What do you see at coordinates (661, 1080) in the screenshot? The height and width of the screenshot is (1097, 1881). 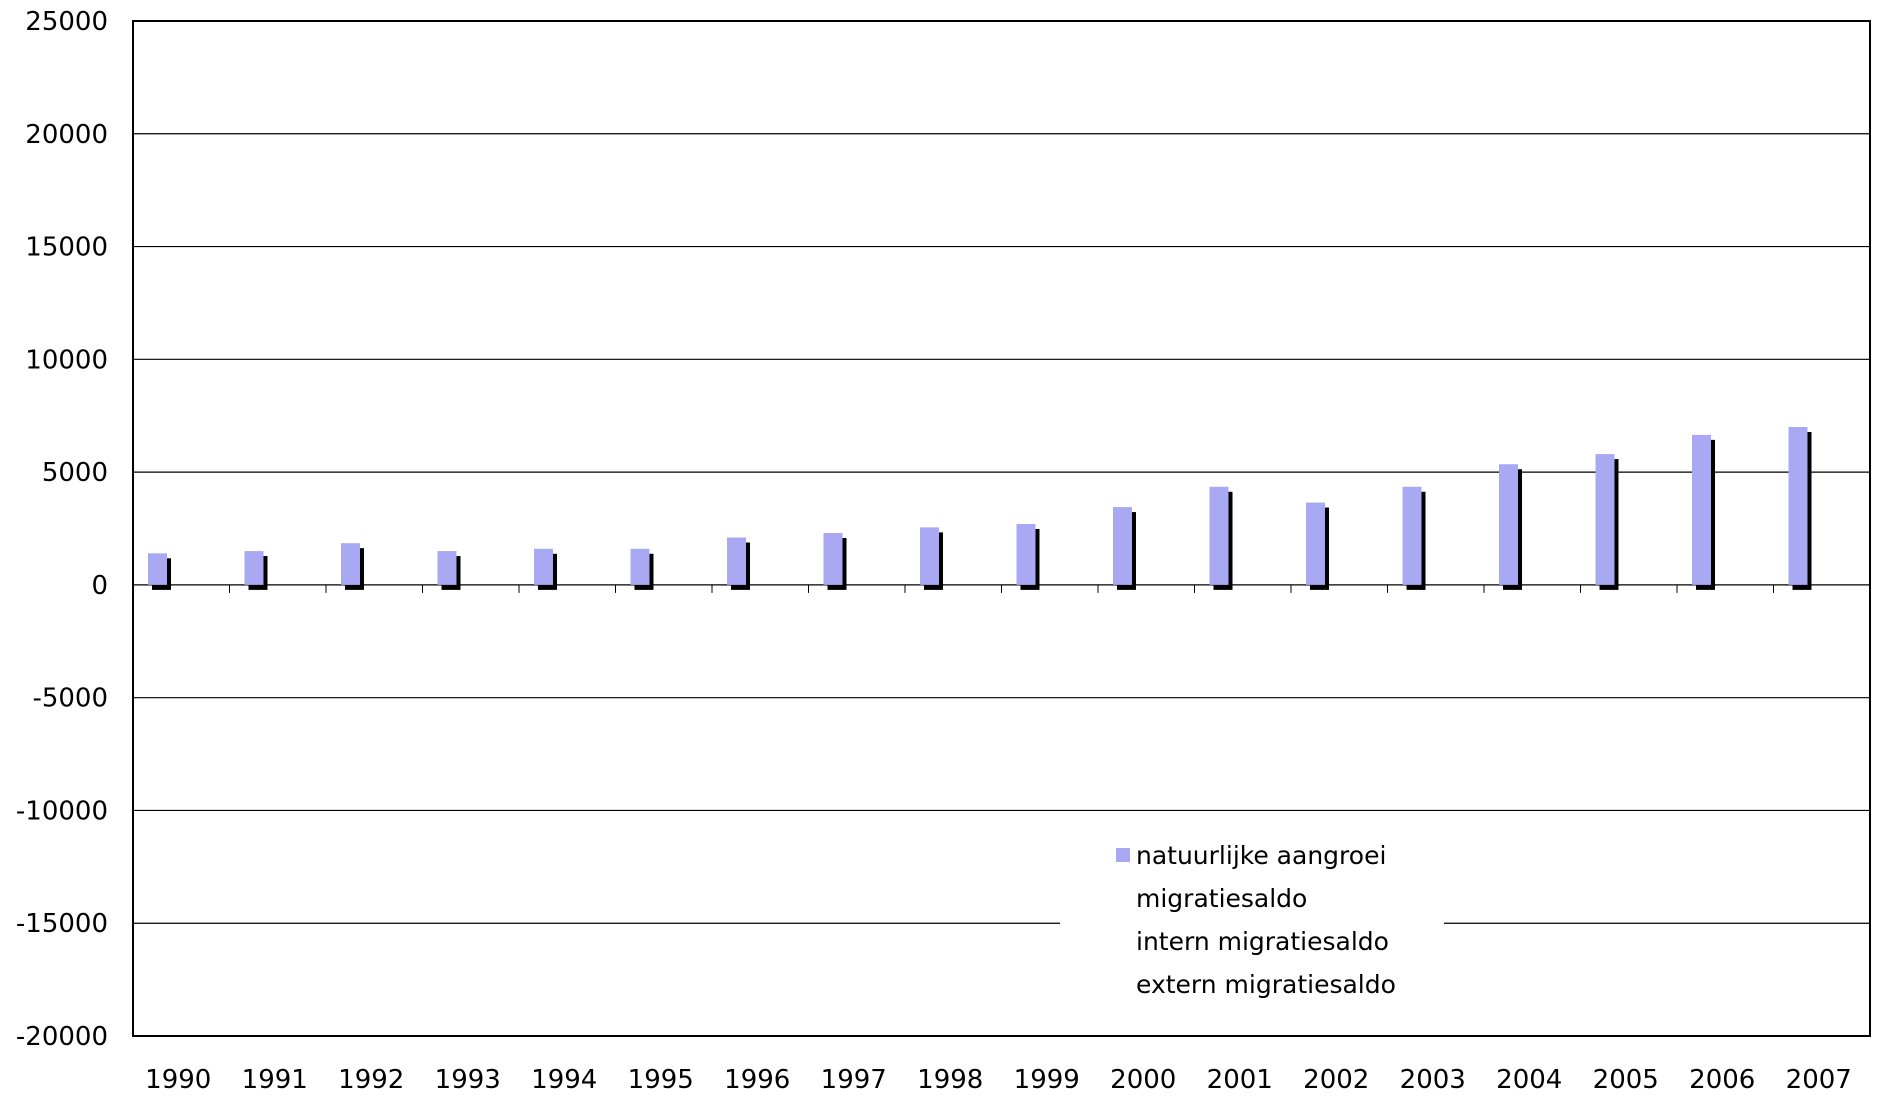 I see `x-tick-label: 1995` at bounding box center [661, 1080].